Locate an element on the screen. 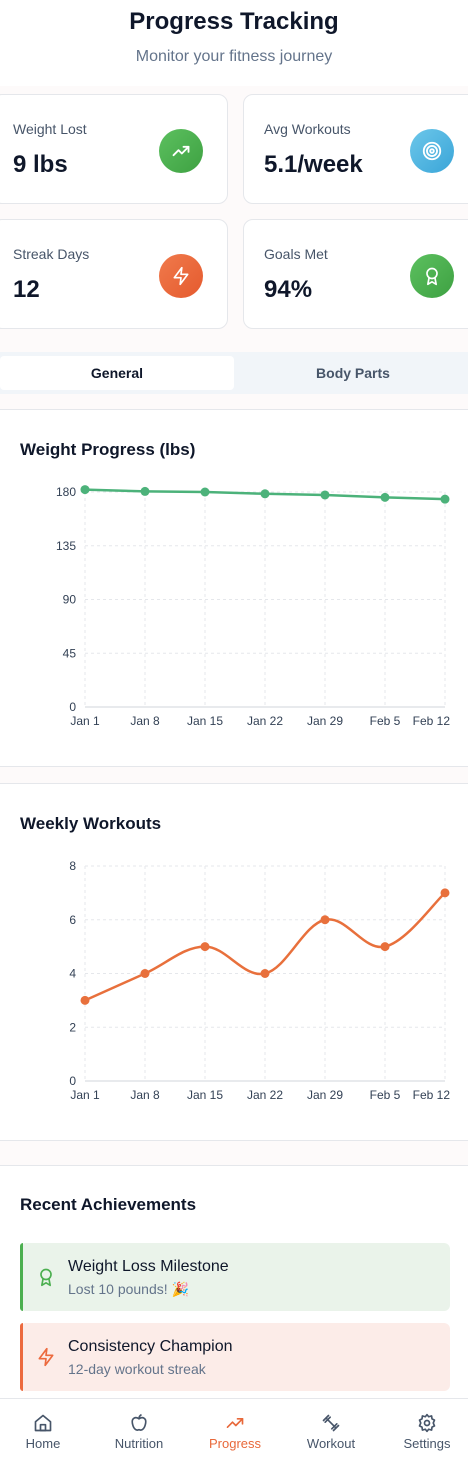 The image size is (468, 1460). settings-icon is located at coordinates (427, 1423).